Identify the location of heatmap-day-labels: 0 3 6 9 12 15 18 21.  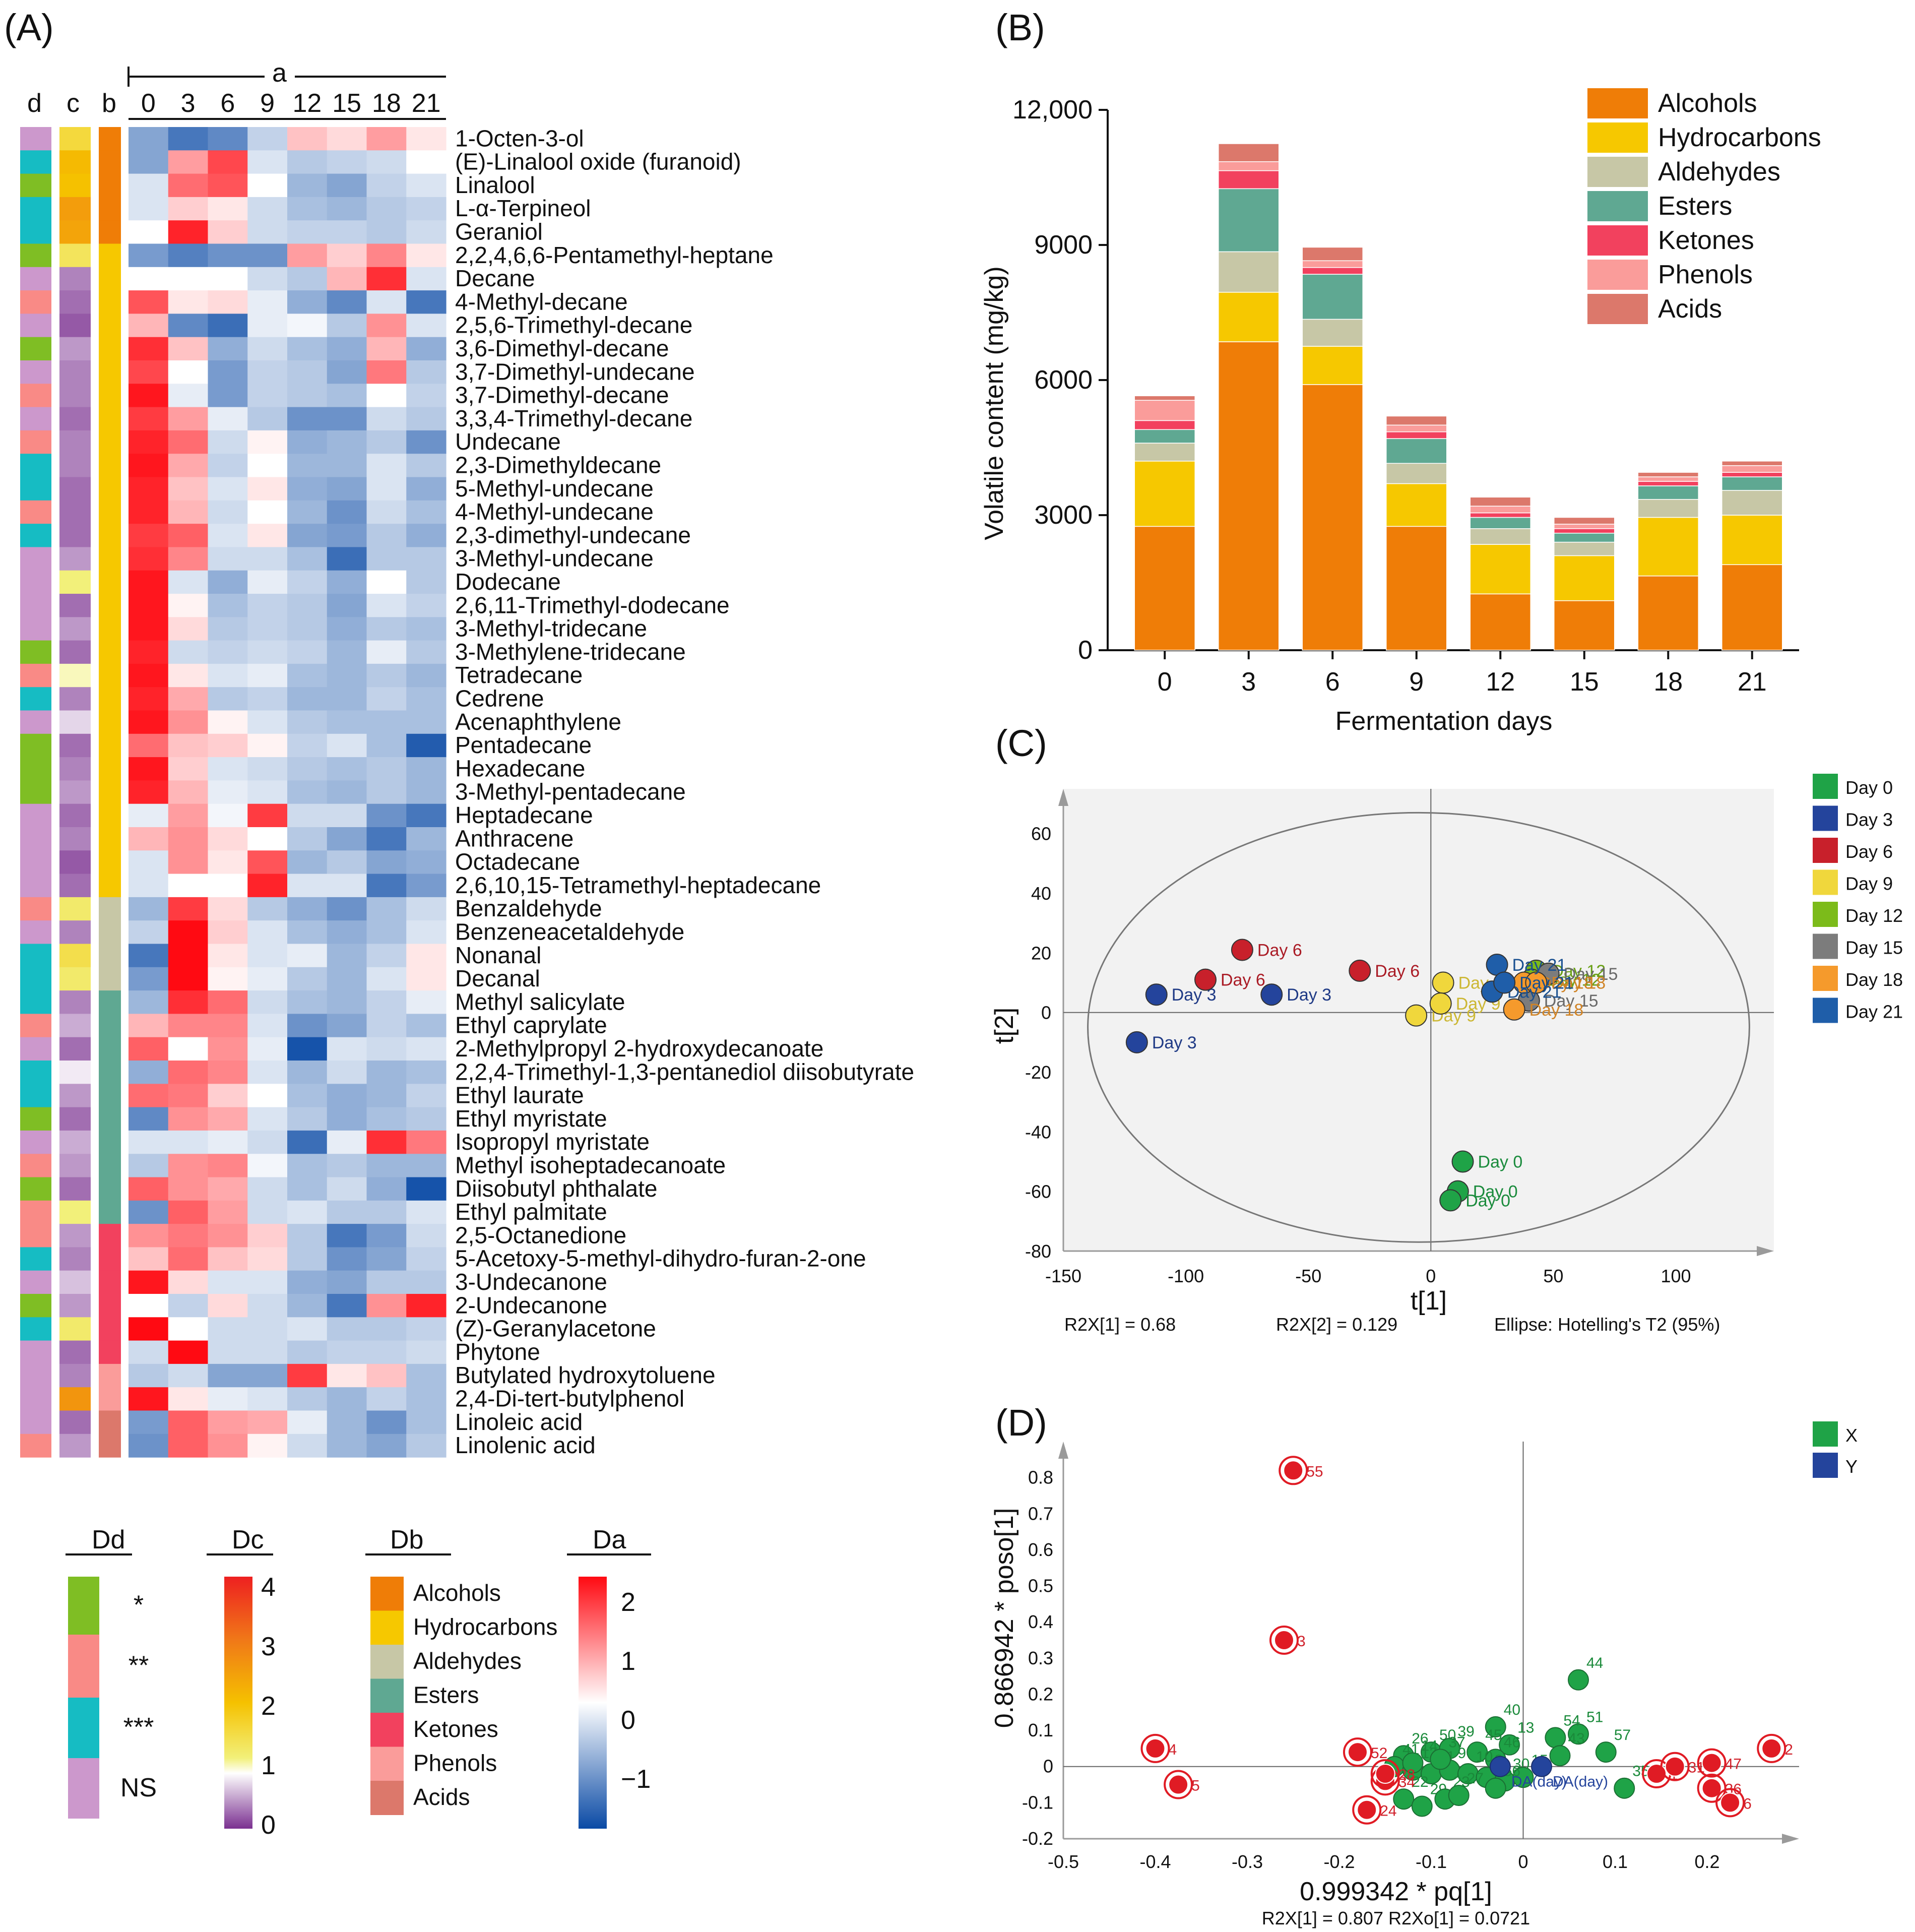
(291, 103).